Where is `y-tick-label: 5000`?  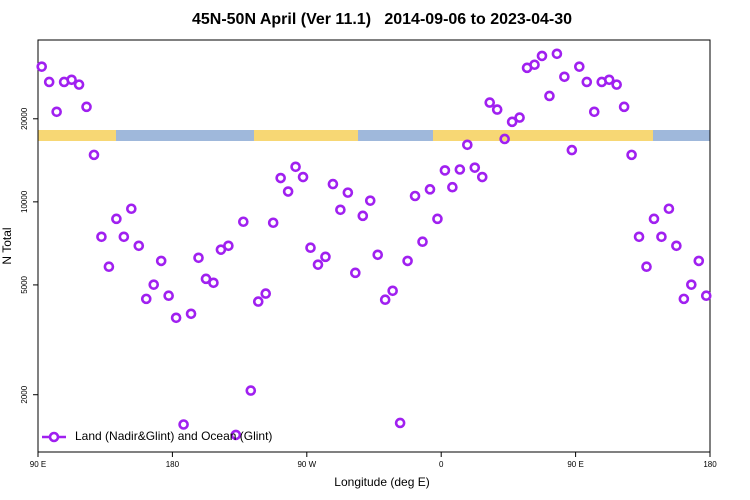 y-tick-label: 5000 is located at coordinates (24, 284).